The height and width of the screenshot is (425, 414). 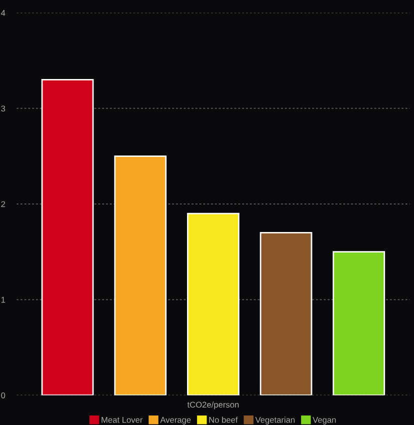 I want to click on y-tick-label: 2, so click(x=3, y=204).